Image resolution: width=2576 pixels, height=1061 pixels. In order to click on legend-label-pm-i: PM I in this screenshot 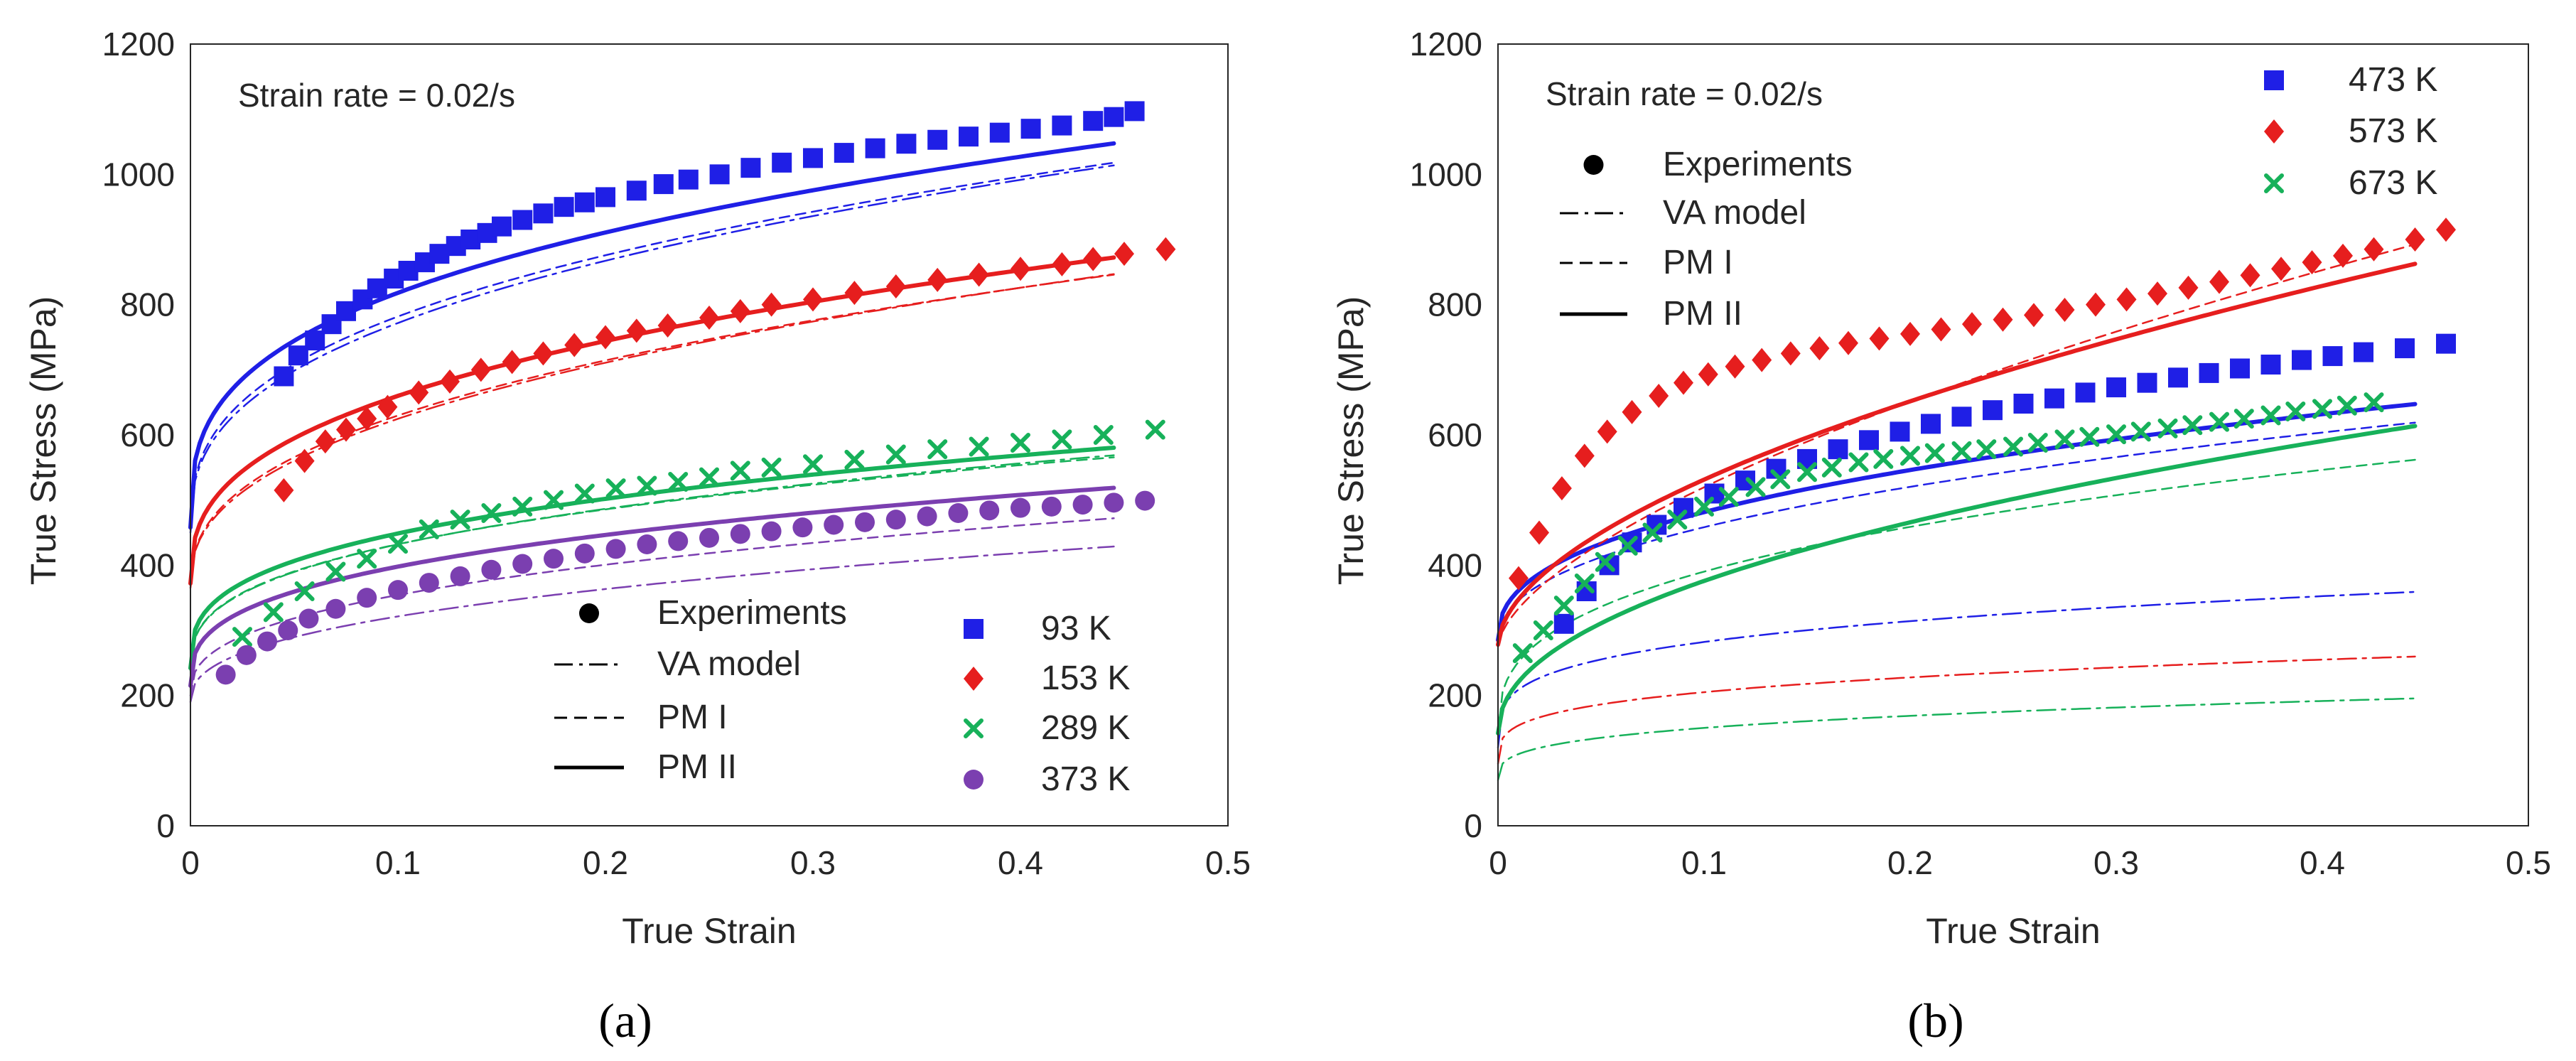, I will do `click(1698, 262)`.